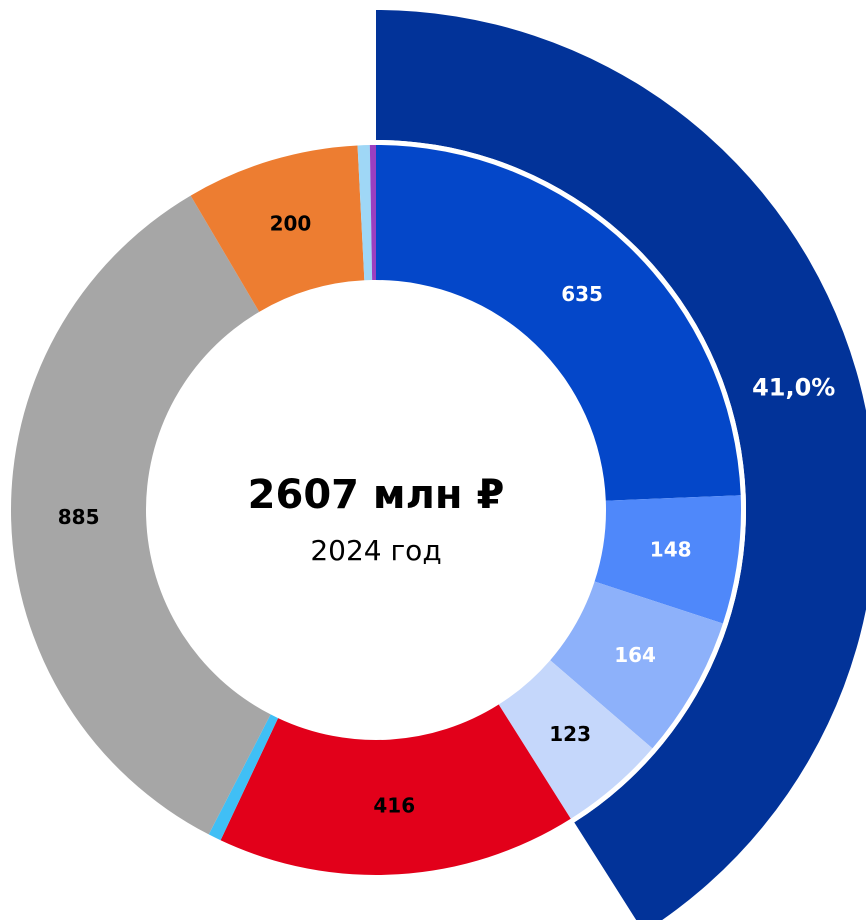 This screenshot has height=920, width=866. Describe the element at coordinates (394, 805) in the screenshot. I see `data-label: 416` at that location.